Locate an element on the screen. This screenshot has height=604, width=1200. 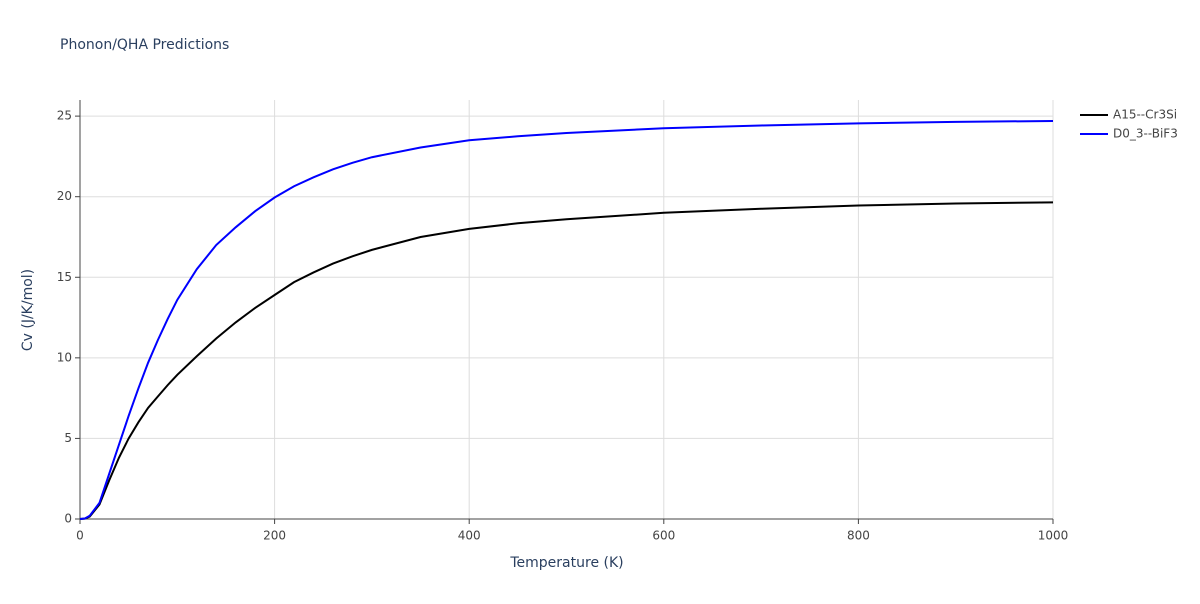
legend: A15--Cr3Si D0_3--BiF3 is located at coordinates (1129, 124).